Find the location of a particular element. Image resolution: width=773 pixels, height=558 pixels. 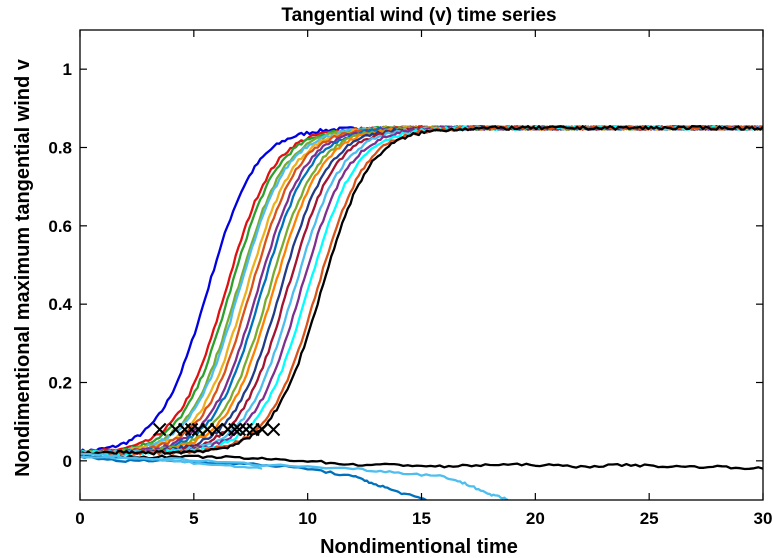

y-tick-label: 0.4 is located at coordinates (60, 304).